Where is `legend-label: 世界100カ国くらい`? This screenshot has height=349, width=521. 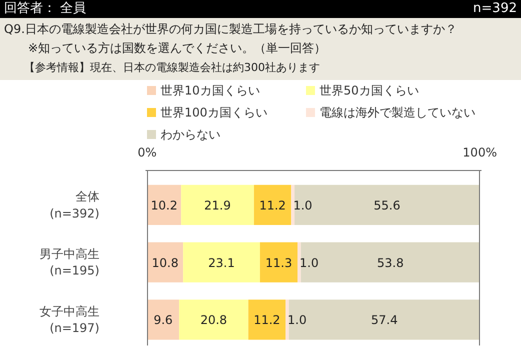 legend-label: 世界100カ国くらい is located at coordinates (214, 113).